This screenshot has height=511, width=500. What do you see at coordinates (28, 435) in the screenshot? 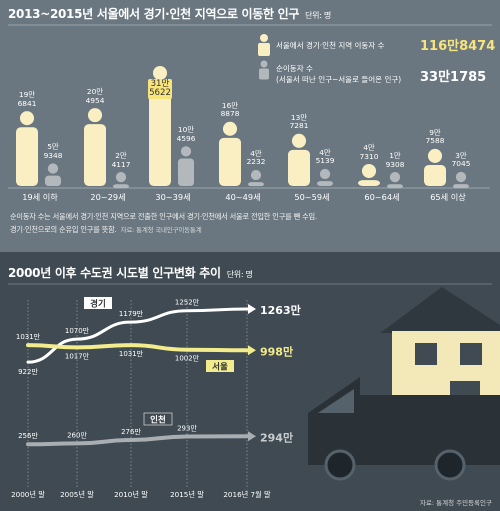
I see `point-label: 256만` at bounding box center [28, 435].